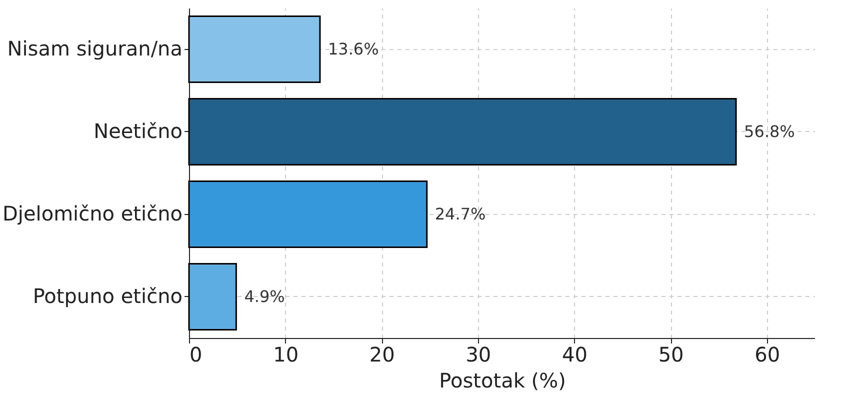 This screenshot has height=416, width=864. Describe the element at coordinates (460, 214) in the screenshot. I see `data-label: 24.7%` at that location.